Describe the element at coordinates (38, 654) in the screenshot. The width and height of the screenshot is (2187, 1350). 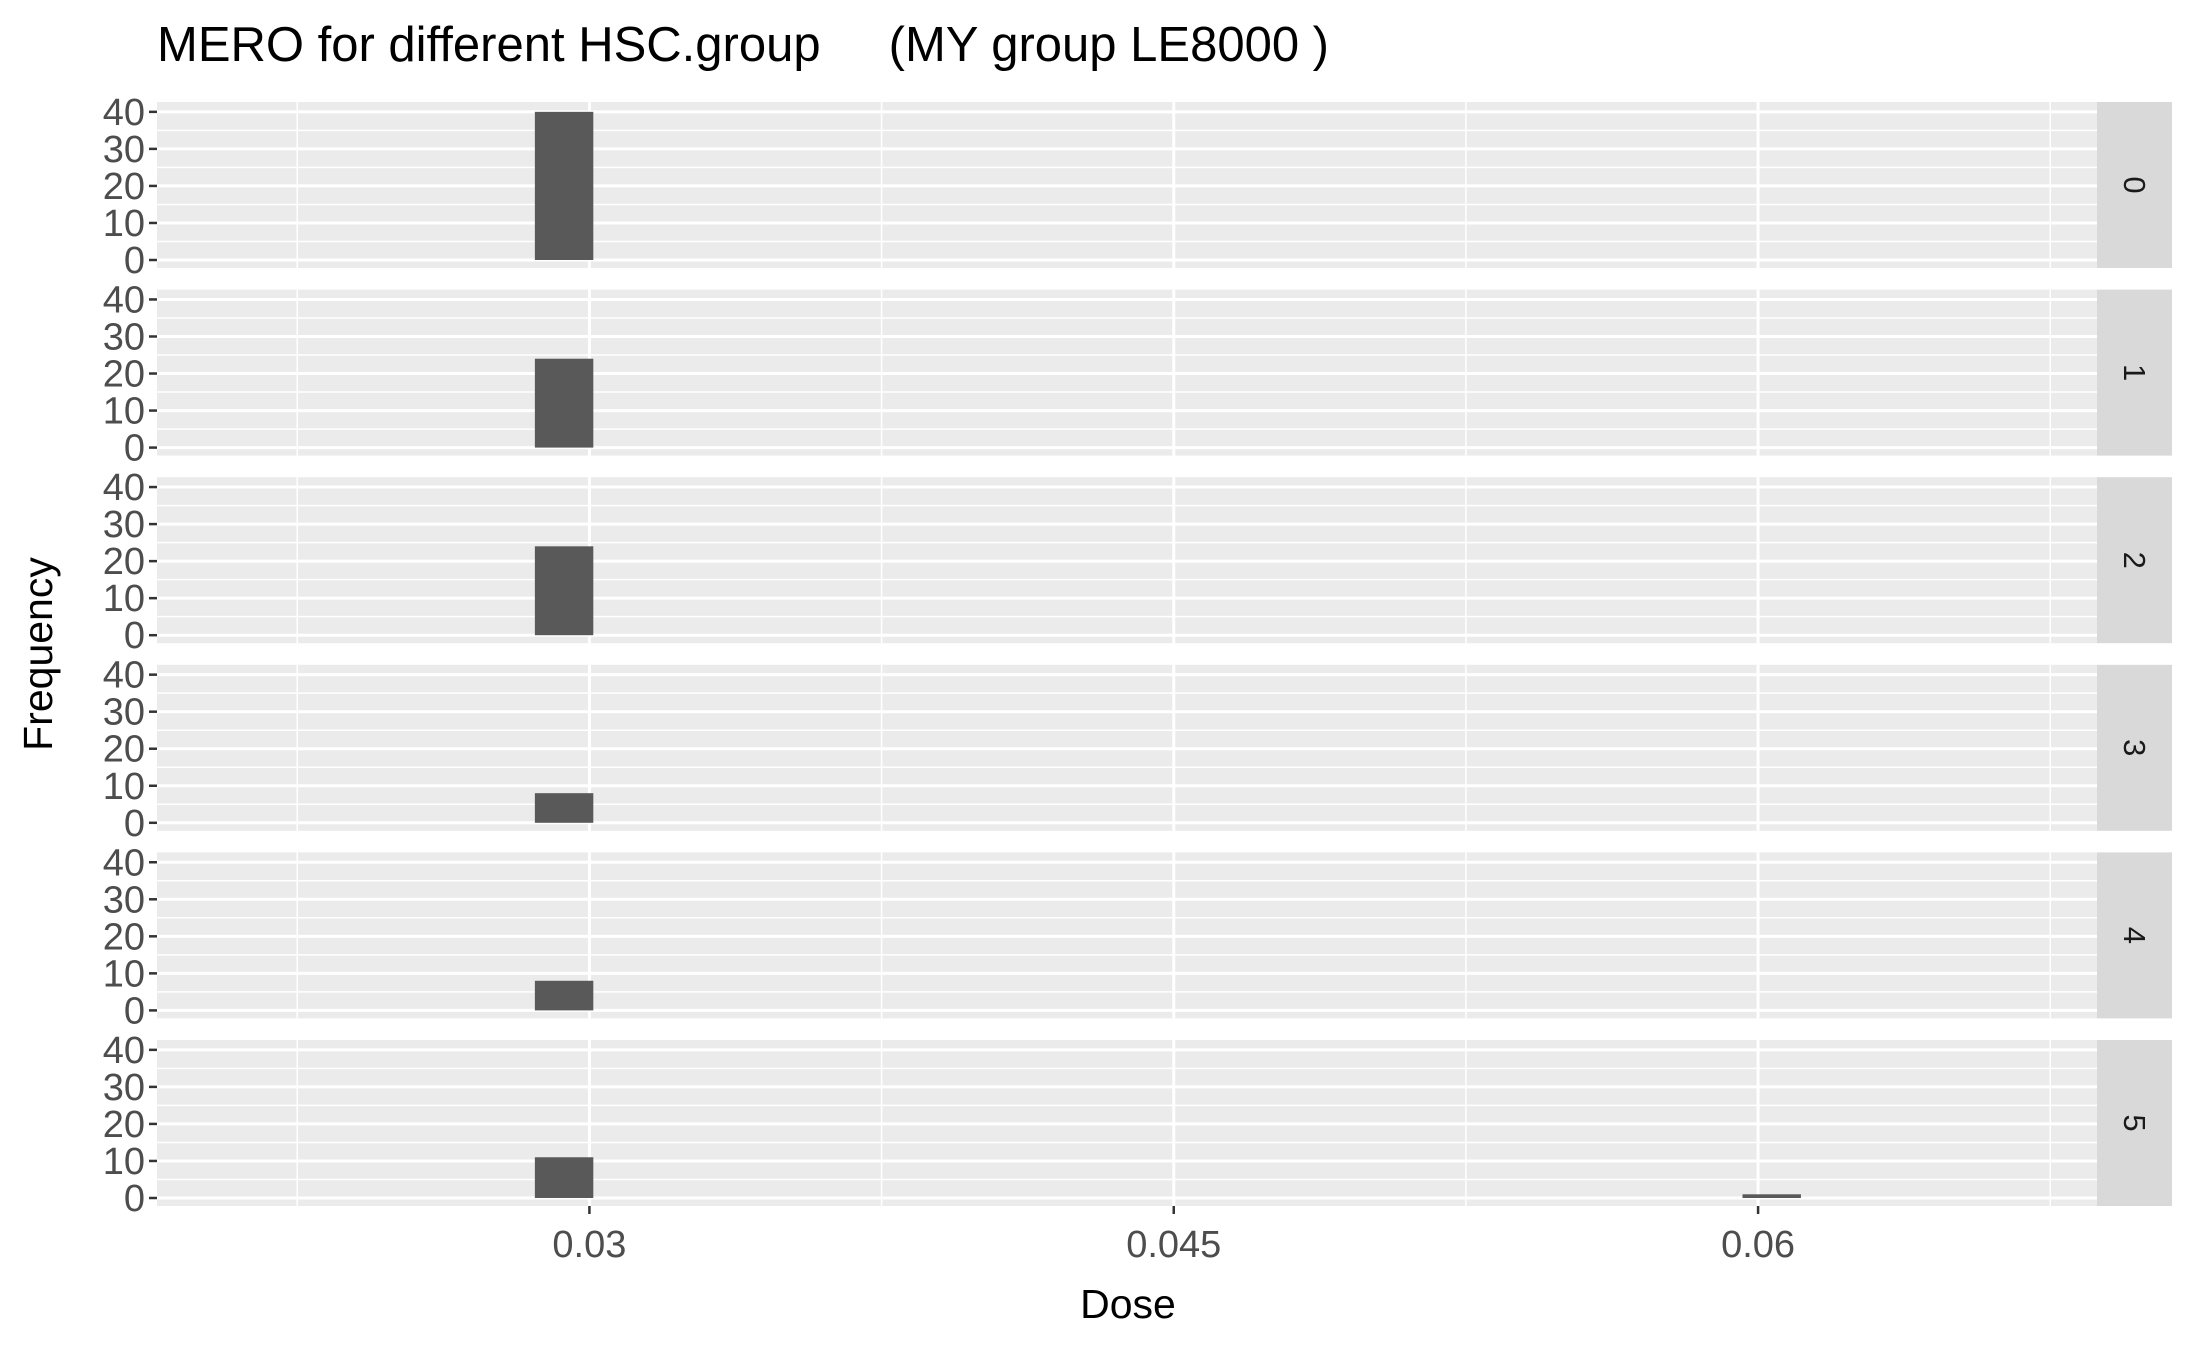
I see `y-axis-title: Frequency` at that location.